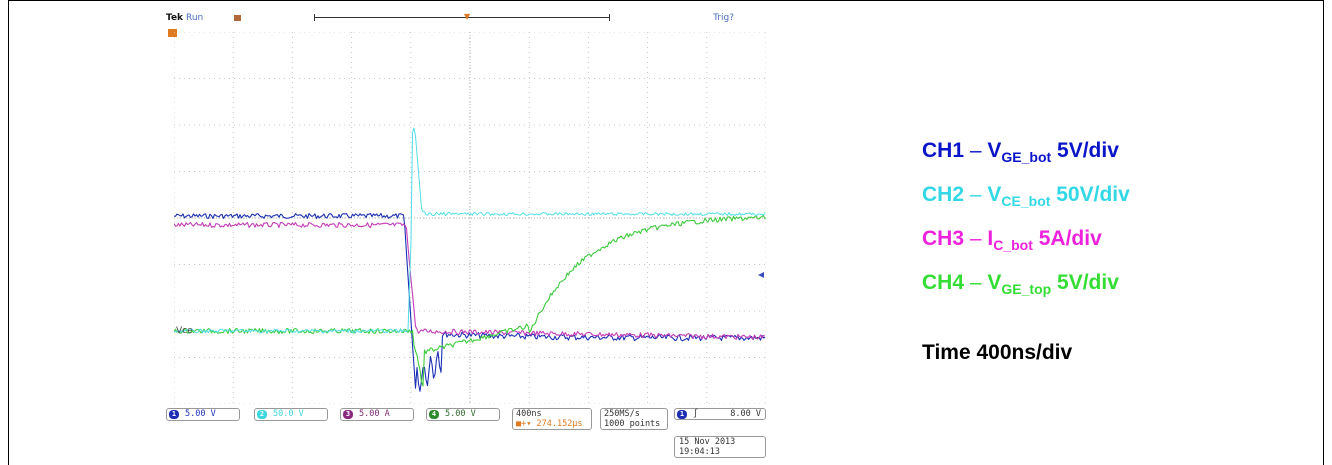  Describe the element at coordinates (682, 414) in the screenshot. I see `trigger-channel-badge: 1` at that location.